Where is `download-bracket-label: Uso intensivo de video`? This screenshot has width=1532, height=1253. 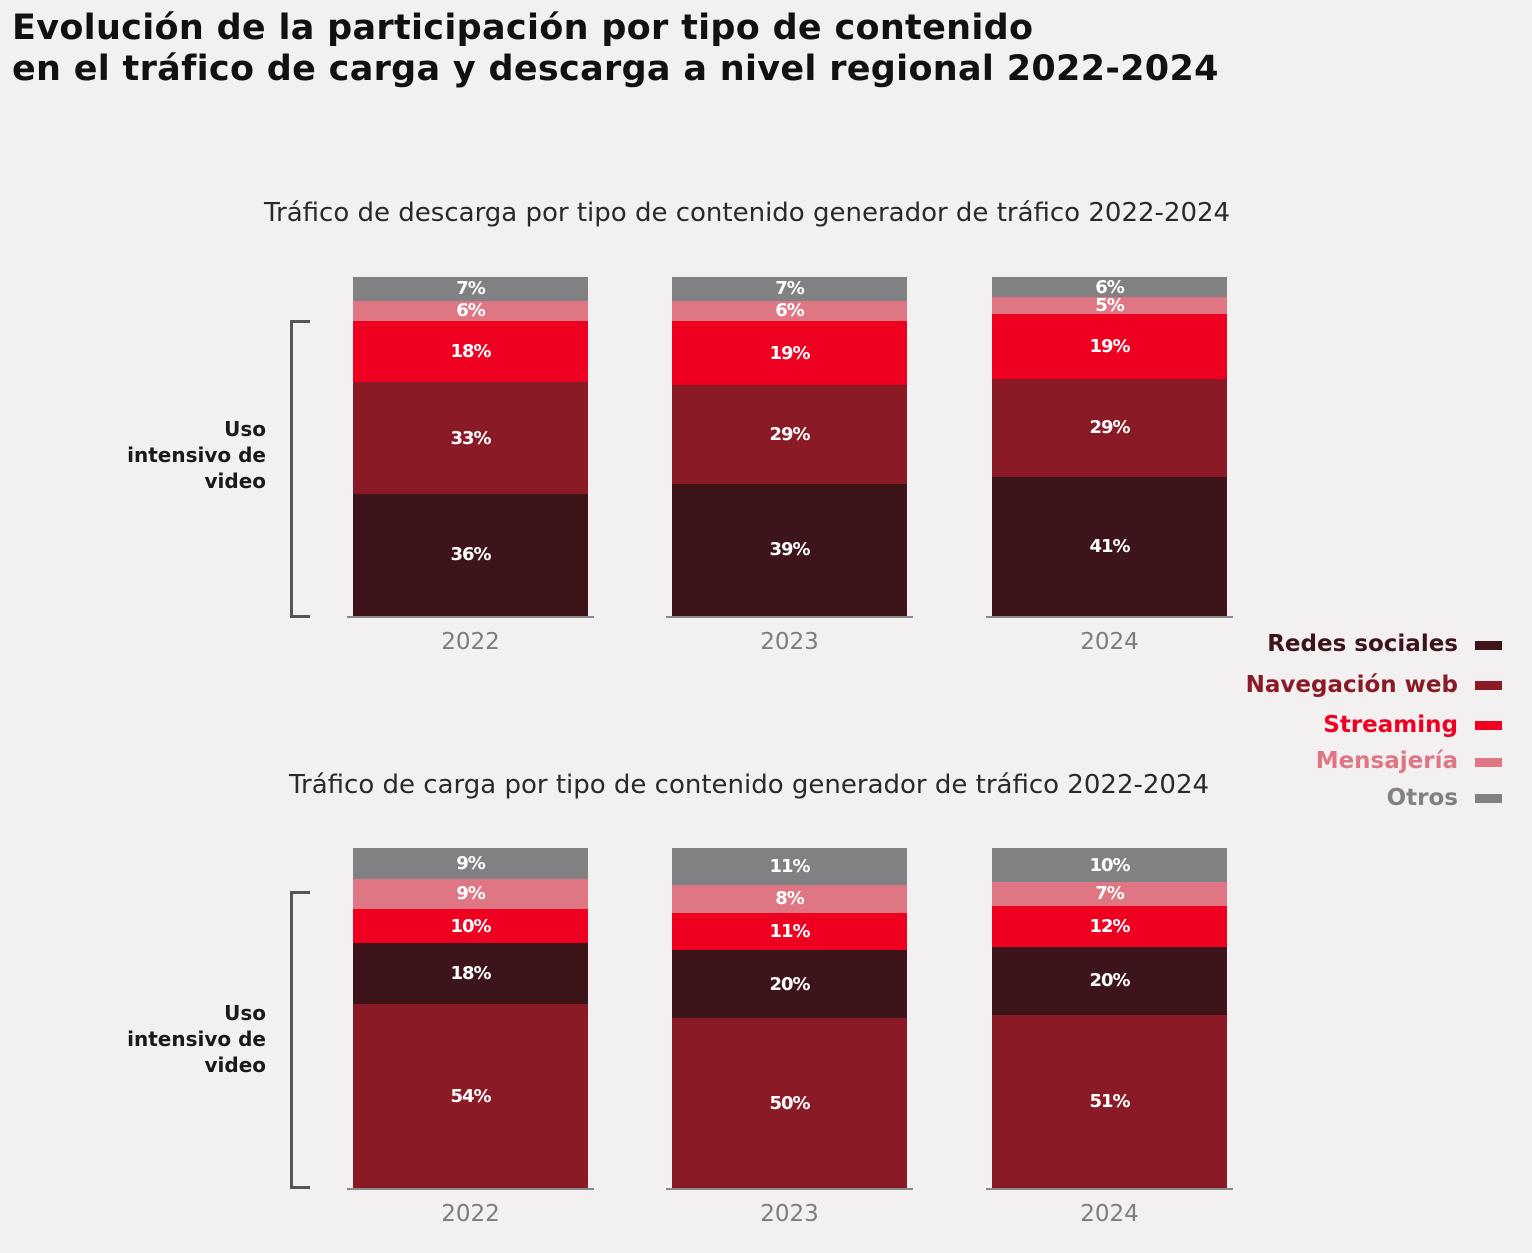
download-bracket-label: Uso intensivo de video is located at coordinates (196, 455).